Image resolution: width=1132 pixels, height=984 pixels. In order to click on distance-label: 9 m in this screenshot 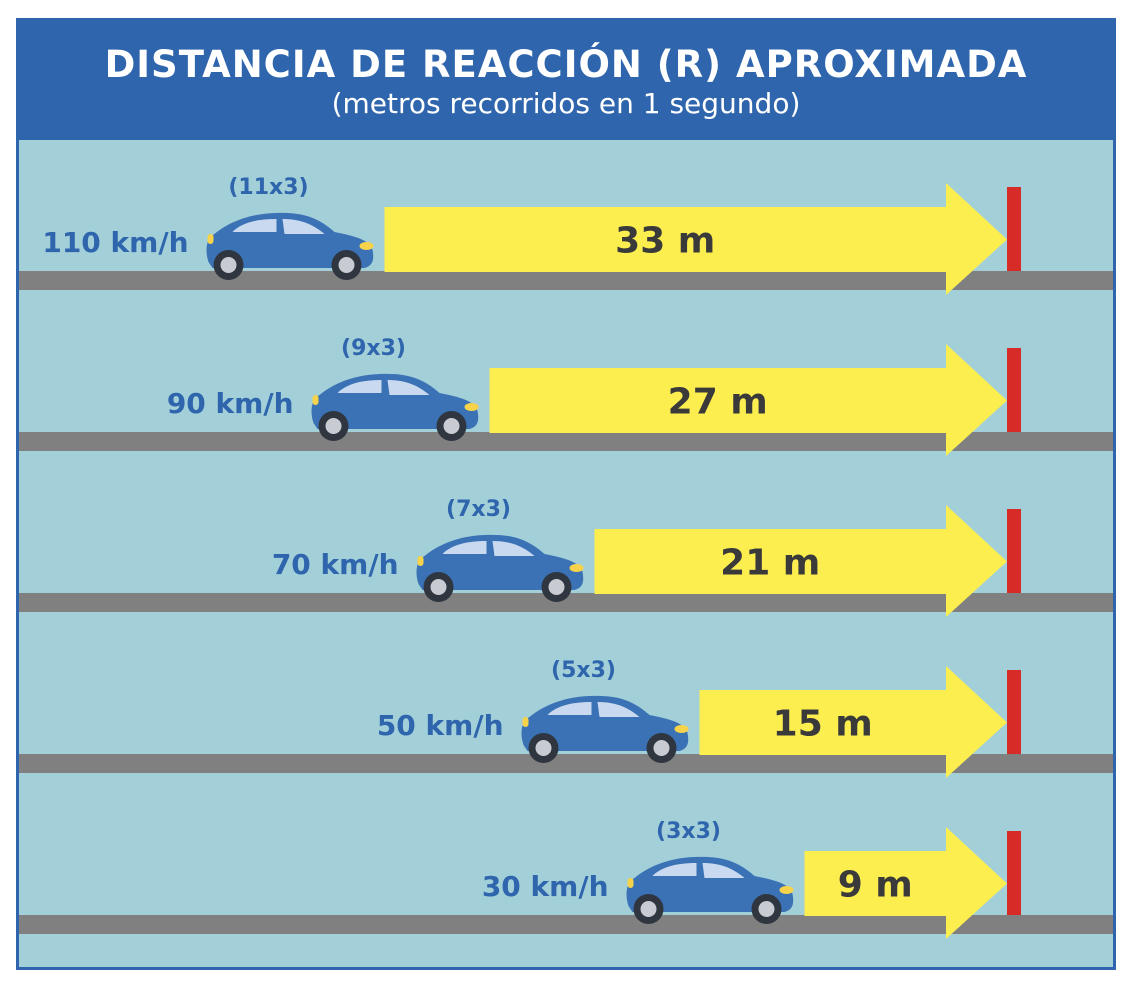, I will do `click(875, 885)`.